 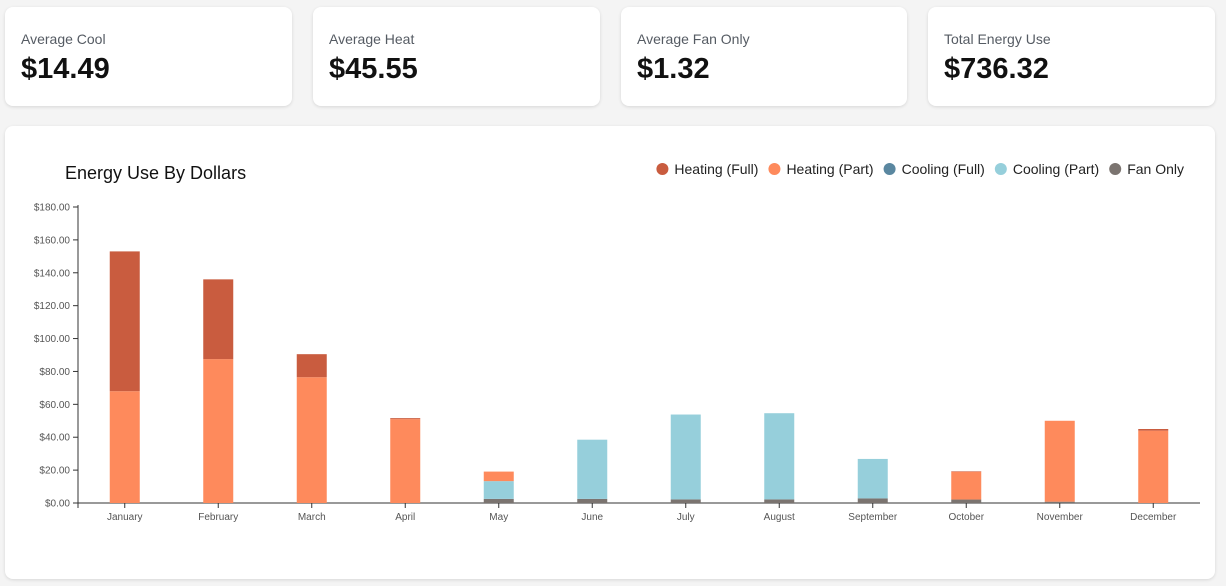 What do you see at coordinates (125, 517) in the screenshot?
I see `x-tick-label: January` at bounding box center [125, 517].